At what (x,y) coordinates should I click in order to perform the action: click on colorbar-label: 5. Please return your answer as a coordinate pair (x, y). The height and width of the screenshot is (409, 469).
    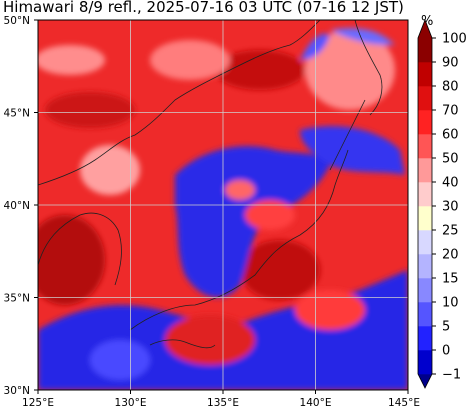
    Looking at the image, I should click on (446, 327).